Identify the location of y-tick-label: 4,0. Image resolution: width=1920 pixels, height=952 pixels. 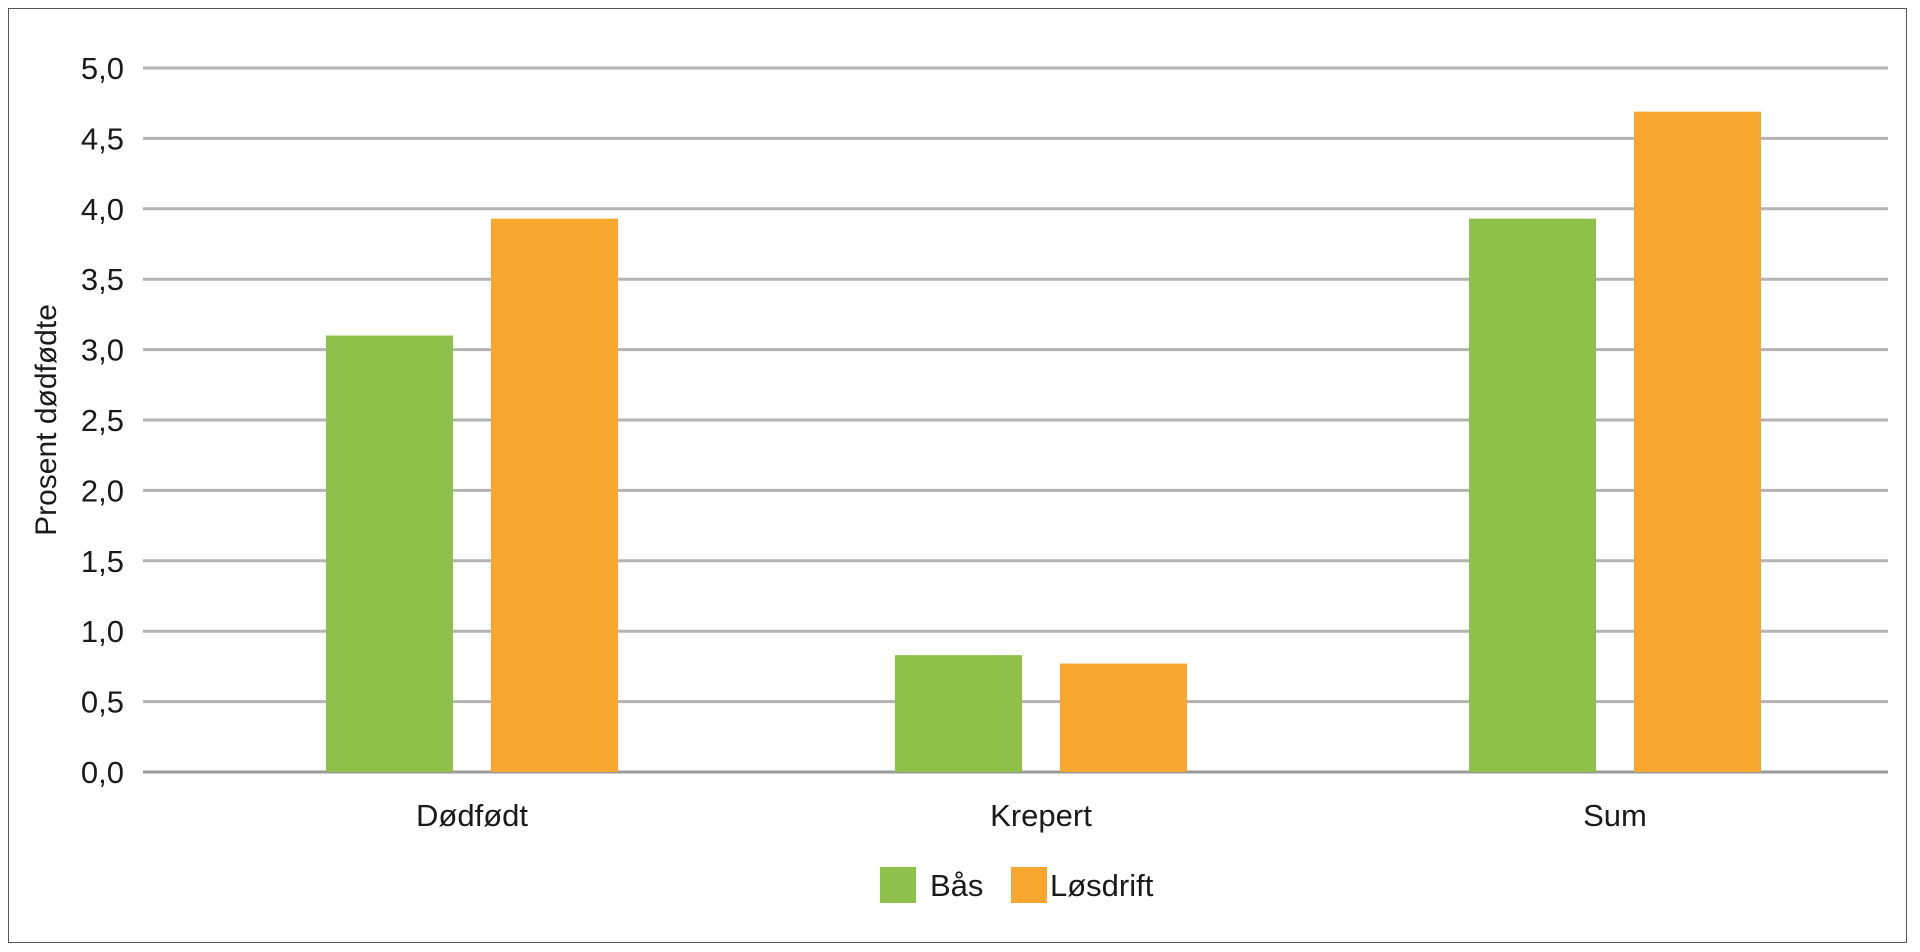
(102, 209).